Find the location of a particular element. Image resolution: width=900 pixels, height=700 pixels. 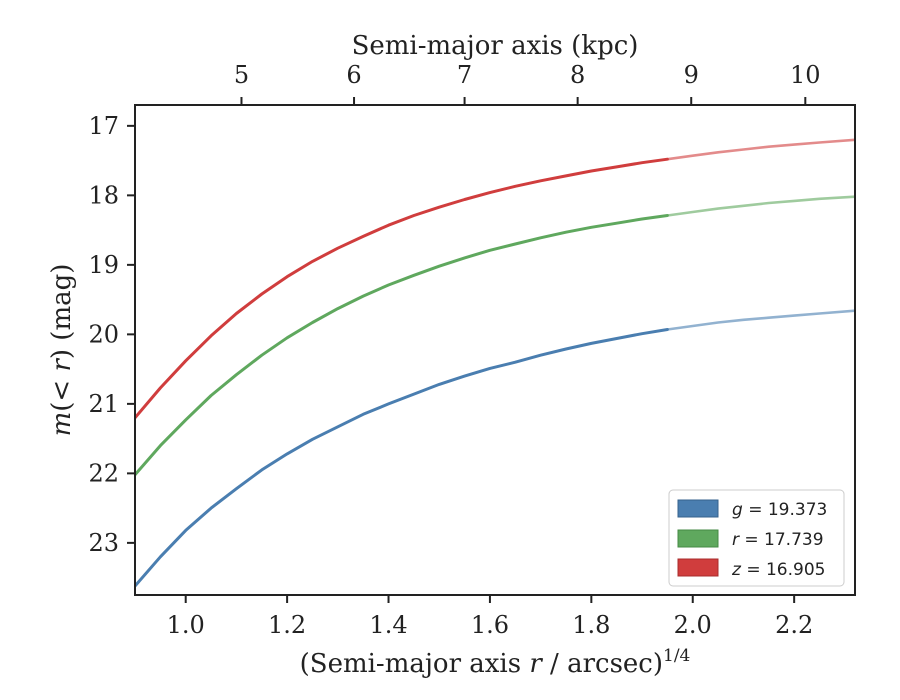

legend-item: g = 19.373 is located at coordinates (752, 509).